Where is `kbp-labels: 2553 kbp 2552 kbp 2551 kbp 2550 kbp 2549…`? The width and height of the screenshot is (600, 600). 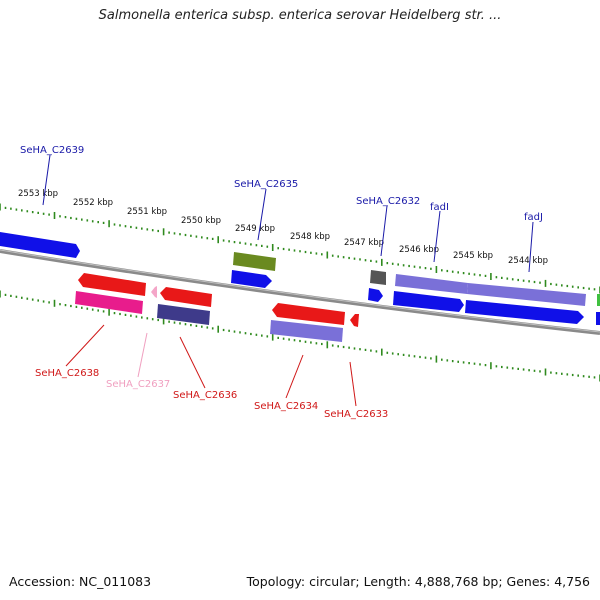
kbp-labels: 2553 kbp 2552 kbp 2551 kbp 2550 kbp 2549… is located at coordinates (283, 227).